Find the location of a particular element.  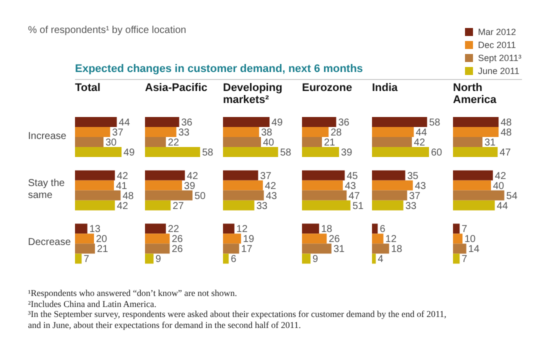

data-label: 33 is located at coordinates (184, 133).